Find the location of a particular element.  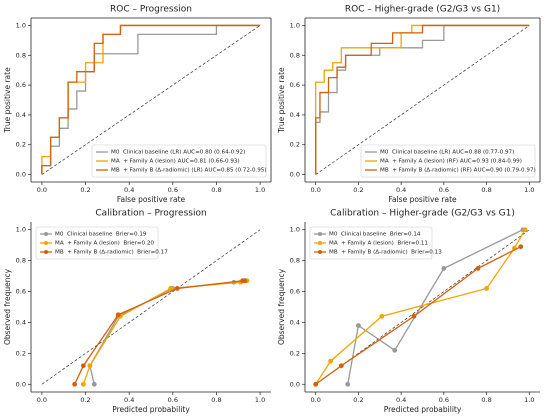

legend-label: M0 Clinical baseline Brier=0.19 is located at coordinates (101, 235).